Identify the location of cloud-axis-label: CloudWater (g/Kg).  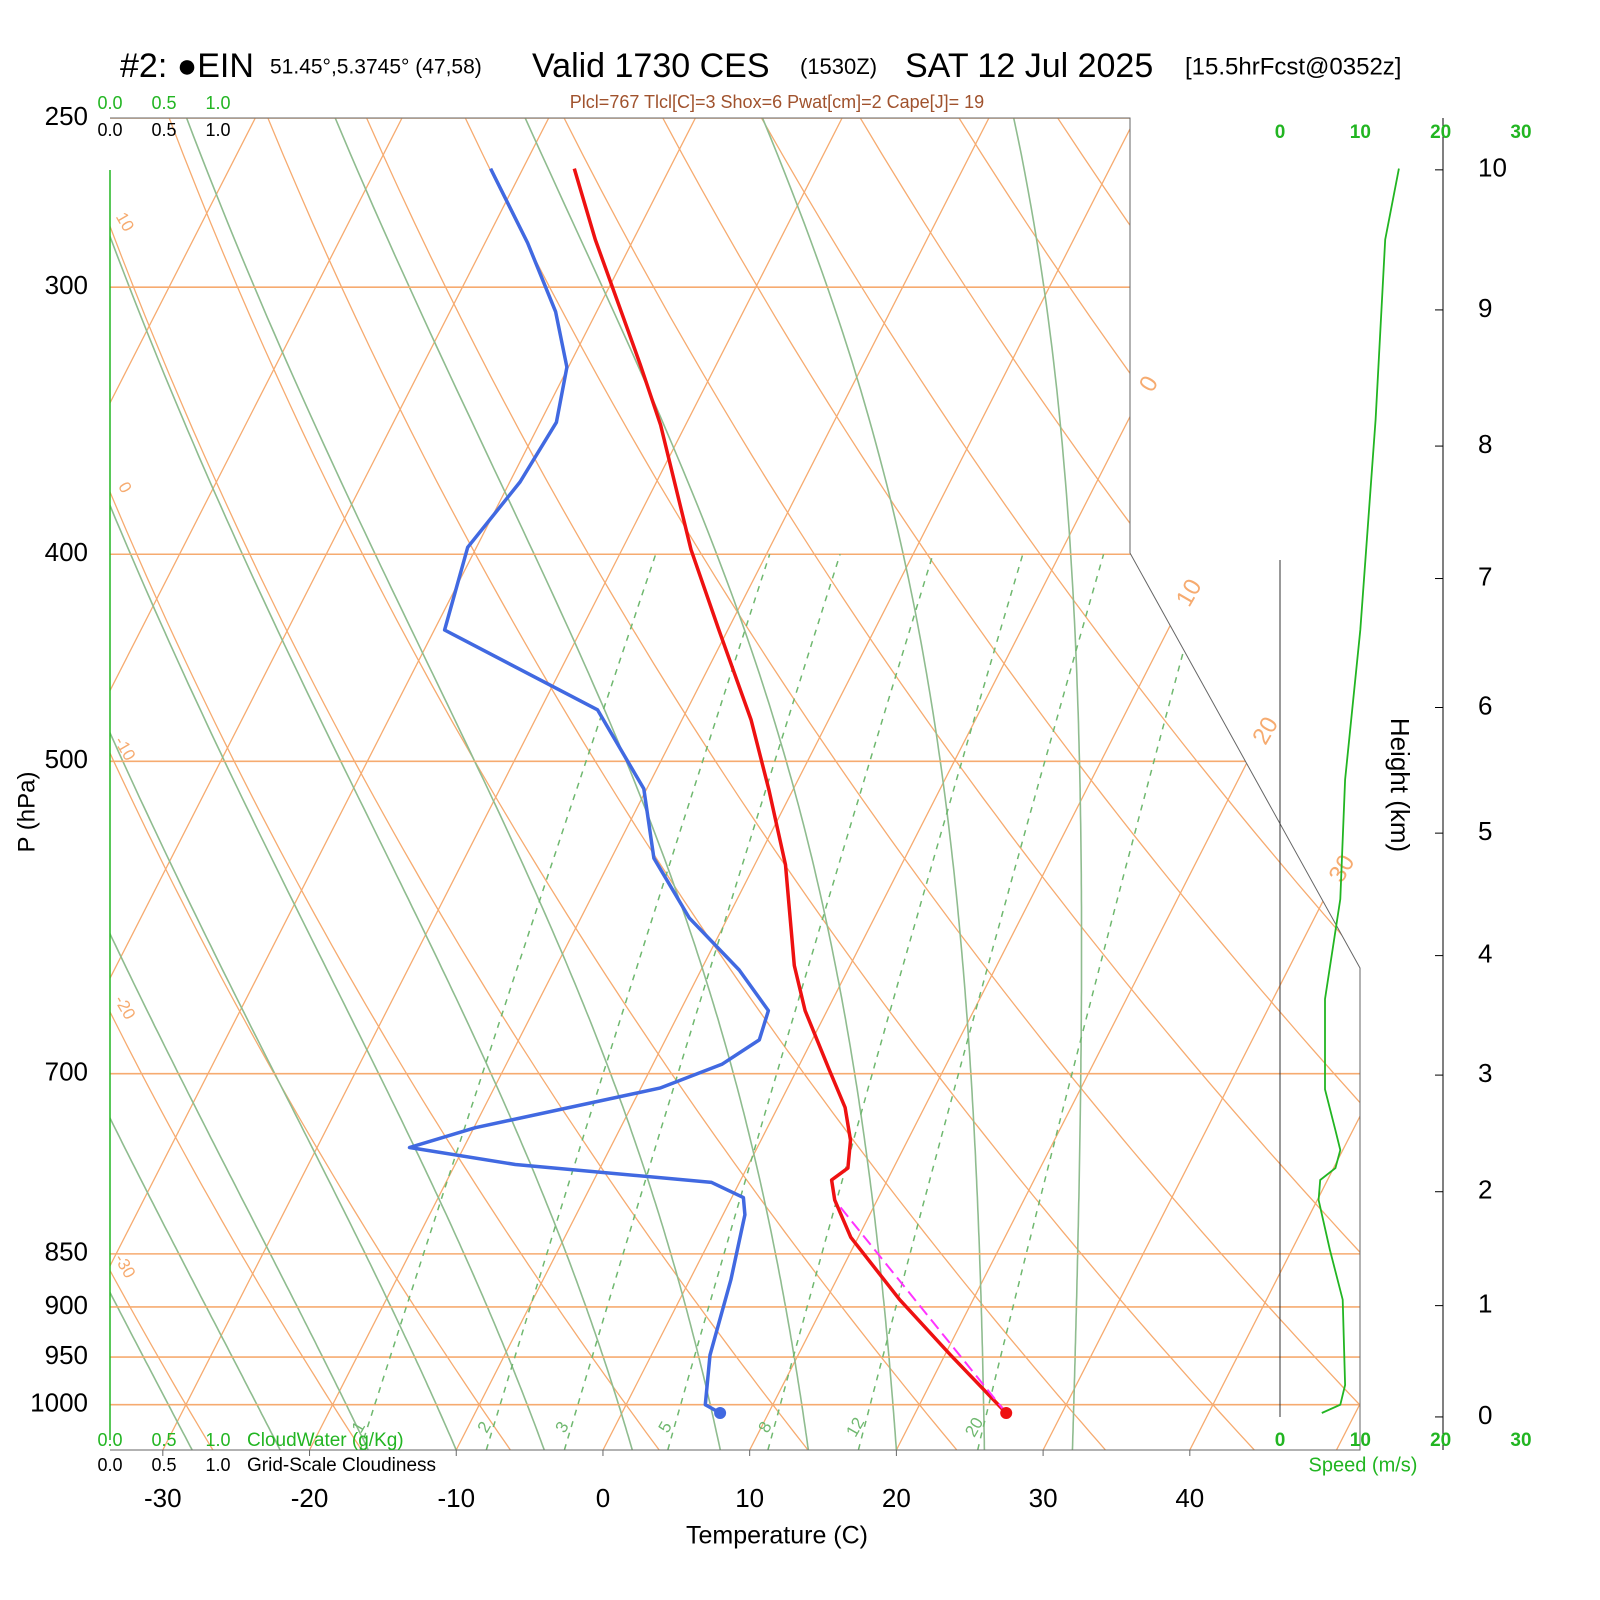
(325, 1440).